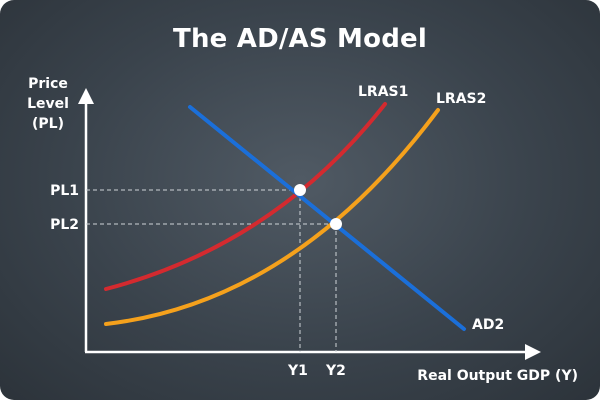 The width and height of the screenshot is (600, 400). What do you see at coordinates (488, 325) in the screenshot?
I see `ad2-label: AD2` at bounding box center [488, 325].